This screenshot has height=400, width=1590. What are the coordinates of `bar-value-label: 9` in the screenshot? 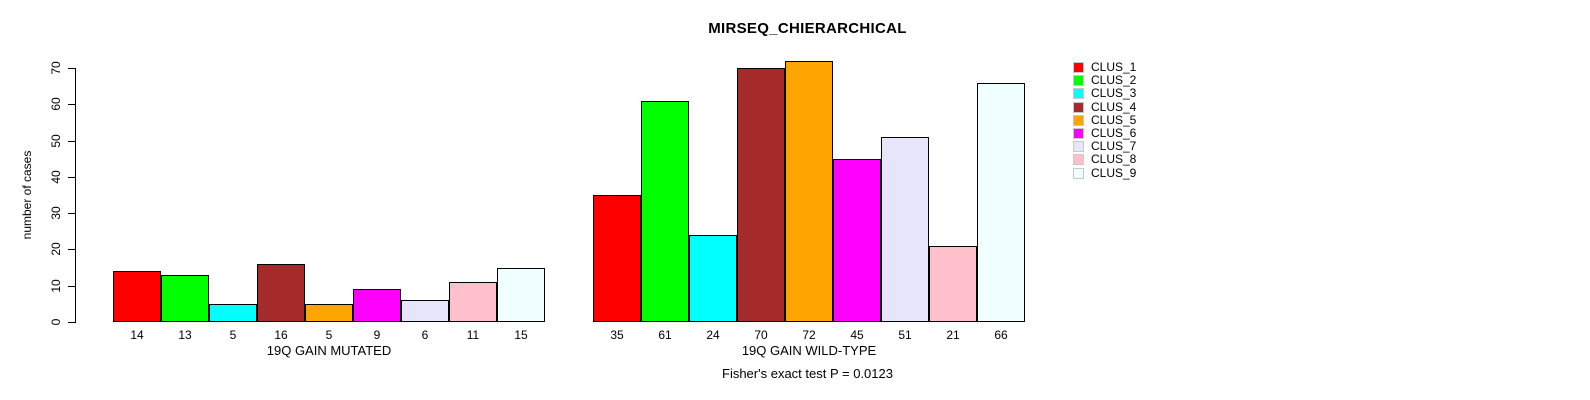 It's located at (377, 335).